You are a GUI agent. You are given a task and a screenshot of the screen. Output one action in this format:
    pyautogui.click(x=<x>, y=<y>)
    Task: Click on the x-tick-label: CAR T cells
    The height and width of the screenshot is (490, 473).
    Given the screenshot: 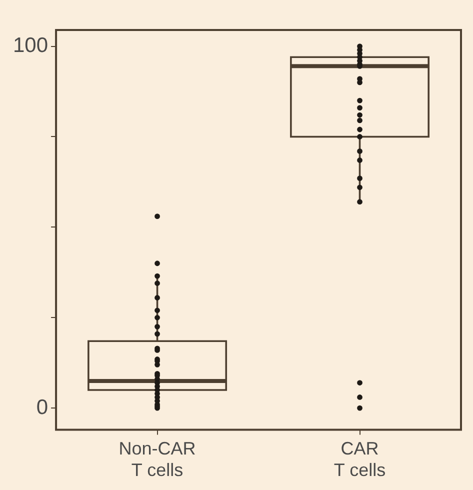 What is the action you would take?
    pyautogui.click(x=360, y=459)
    